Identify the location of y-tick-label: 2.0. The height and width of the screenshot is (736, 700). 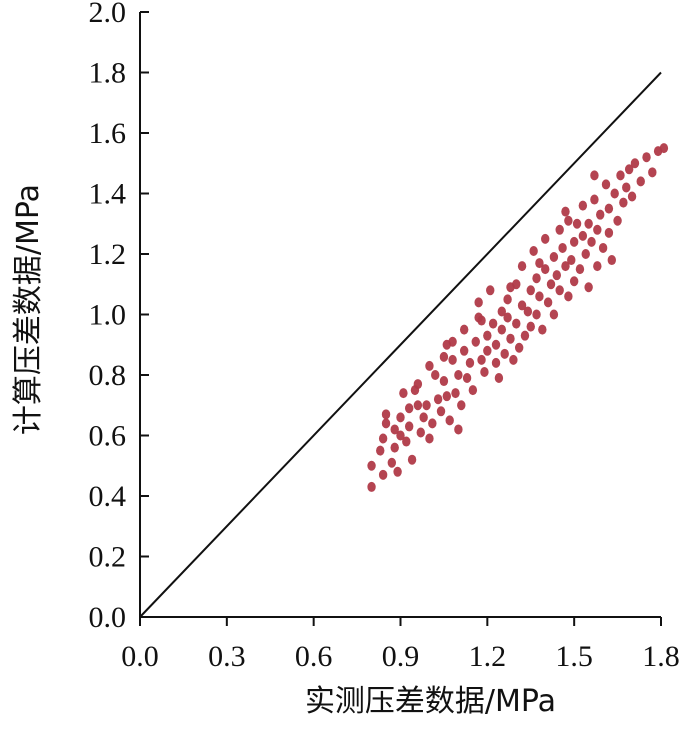
(108, 14).